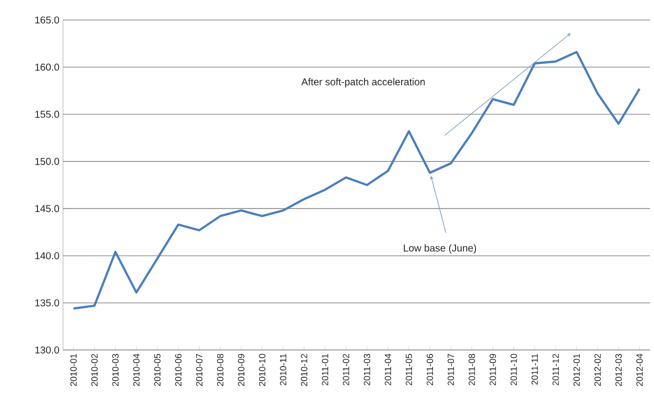  Describe the element at coordinates (115, 370) in the screenshot. I see `x-tick-label: 2010-03` at that location.